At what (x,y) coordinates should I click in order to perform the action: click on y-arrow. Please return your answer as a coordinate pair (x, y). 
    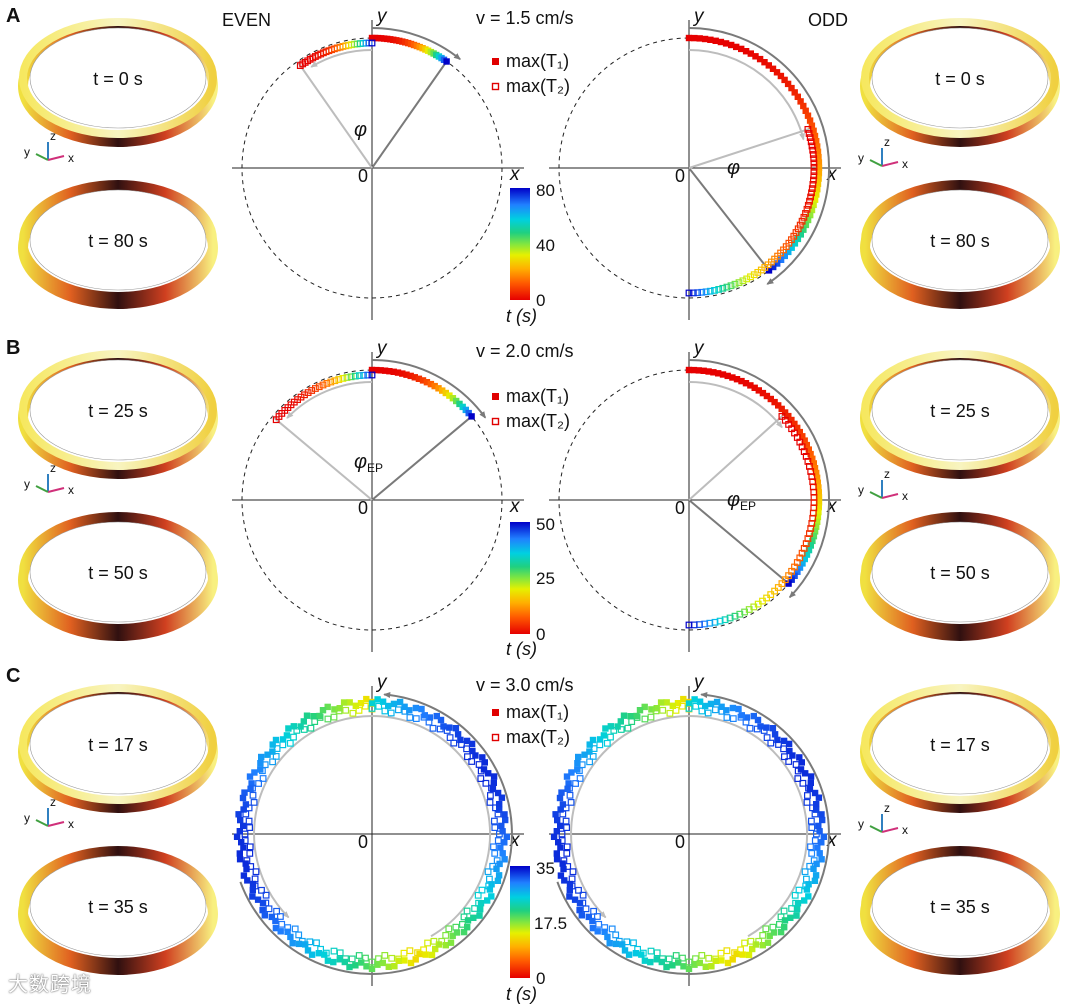
    Looking at the image, I should click on (876, 163).